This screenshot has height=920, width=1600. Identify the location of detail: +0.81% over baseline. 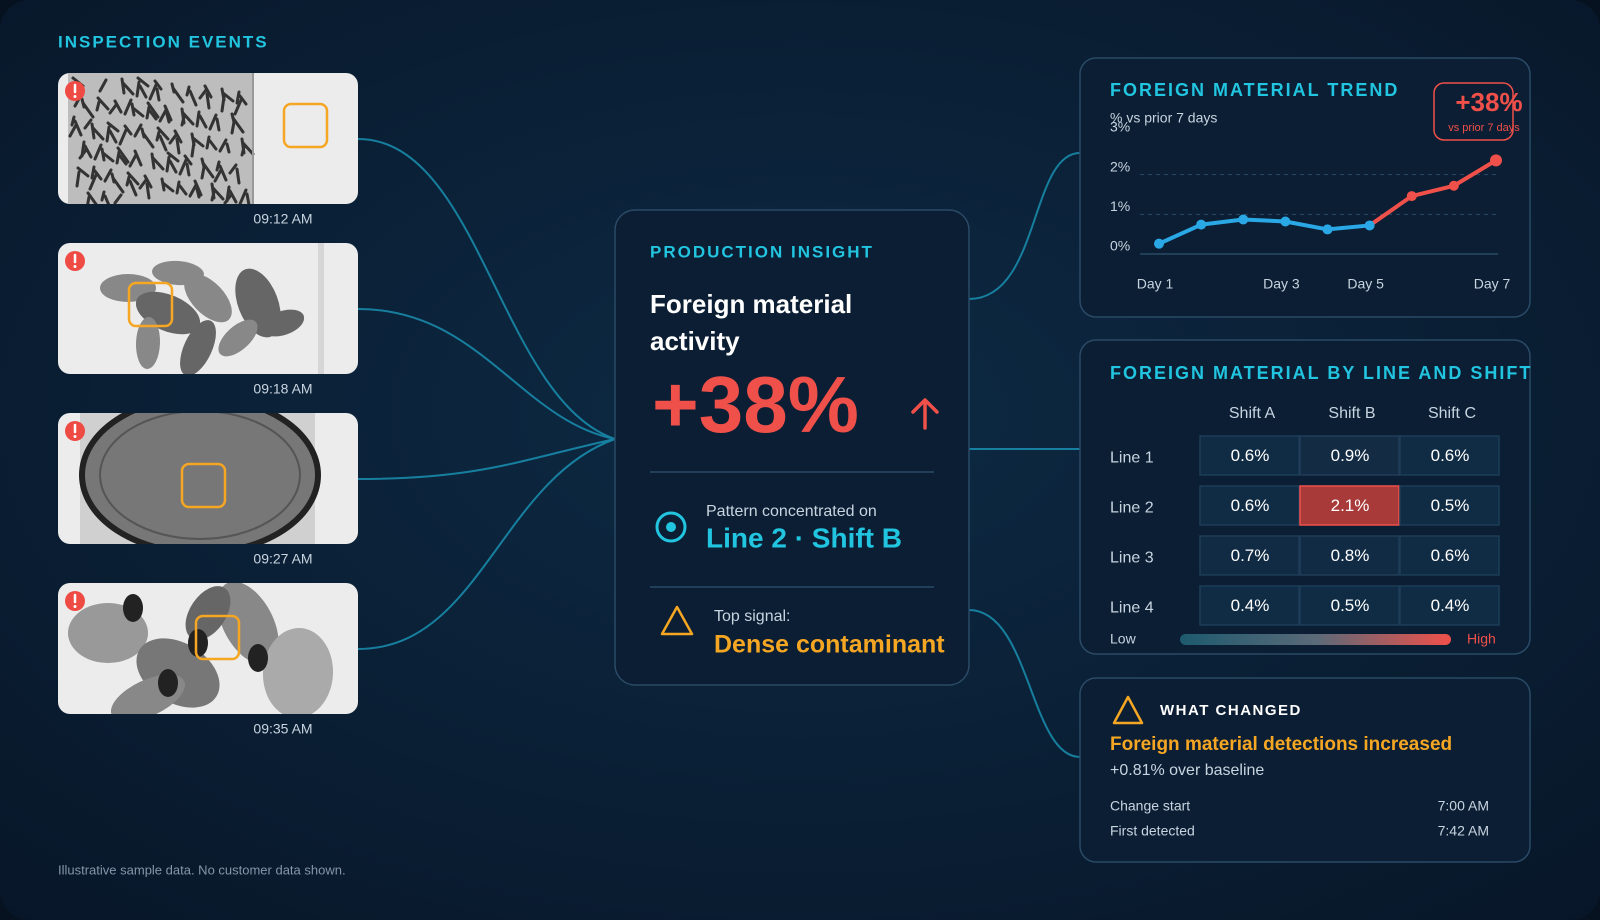
(1187, 770).